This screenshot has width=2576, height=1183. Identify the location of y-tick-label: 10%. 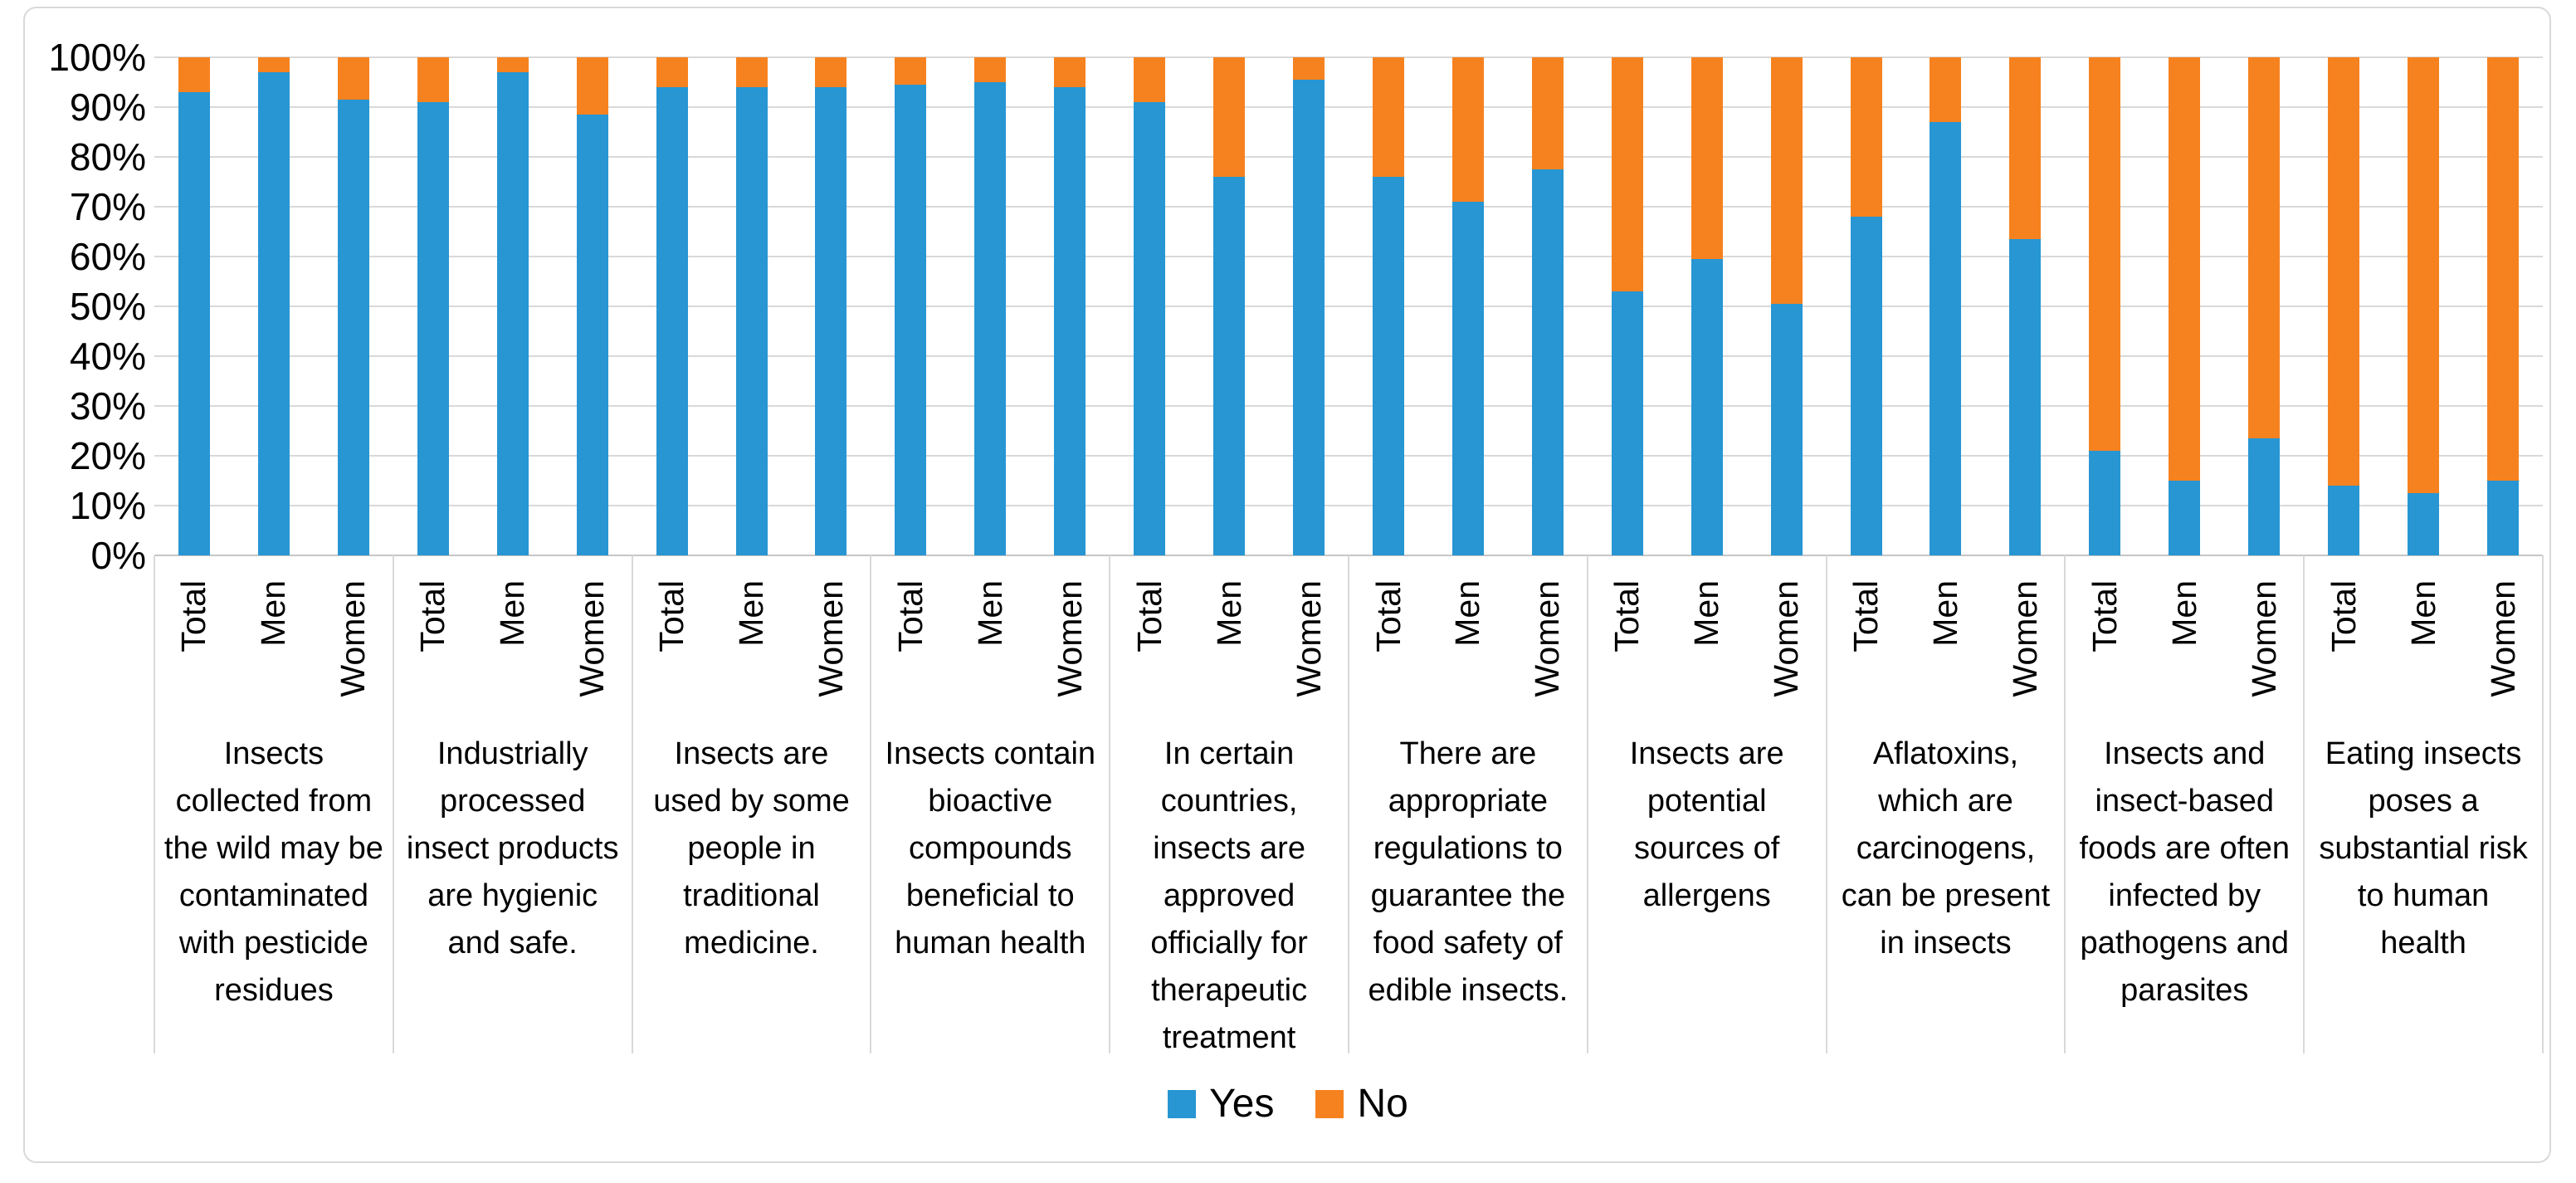
(108, 506).